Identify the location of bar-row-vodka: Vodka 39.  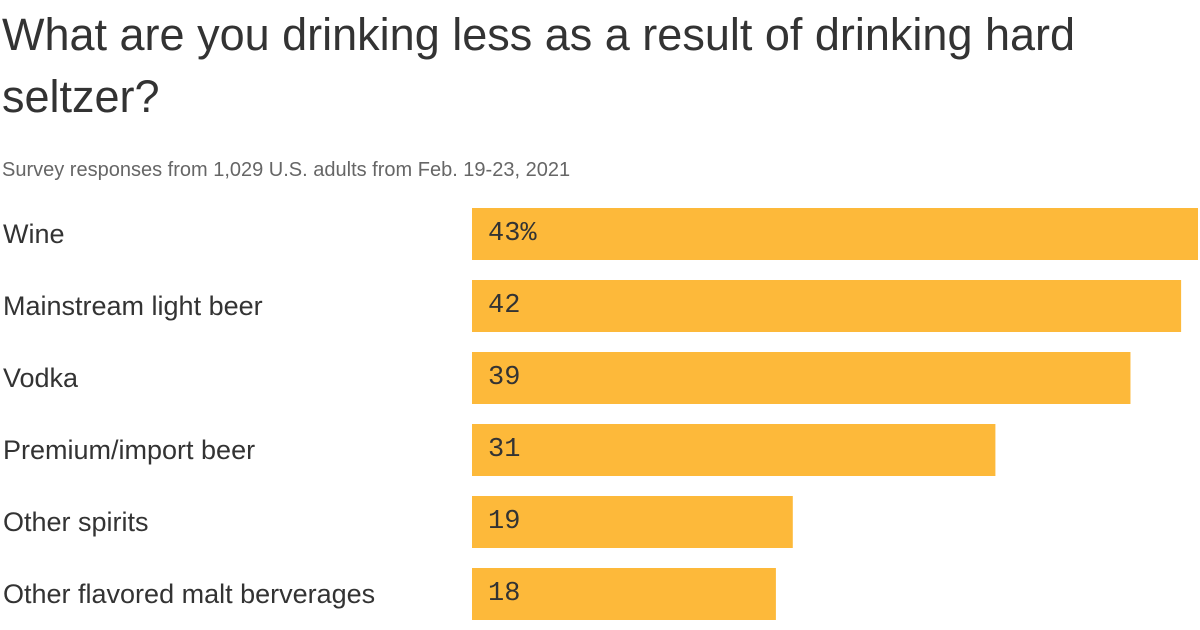
(567, 378).